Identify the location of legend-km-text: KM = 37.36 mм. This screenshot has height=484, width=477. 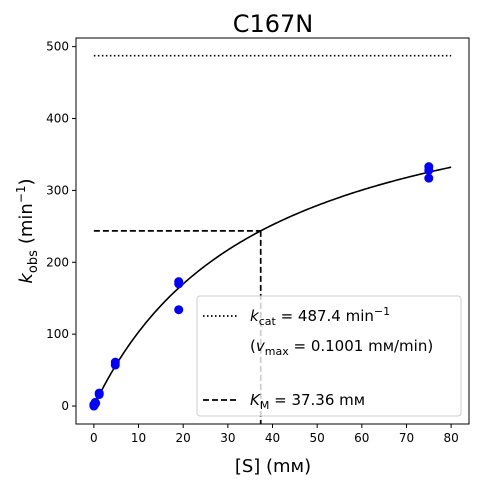
(307, 401).